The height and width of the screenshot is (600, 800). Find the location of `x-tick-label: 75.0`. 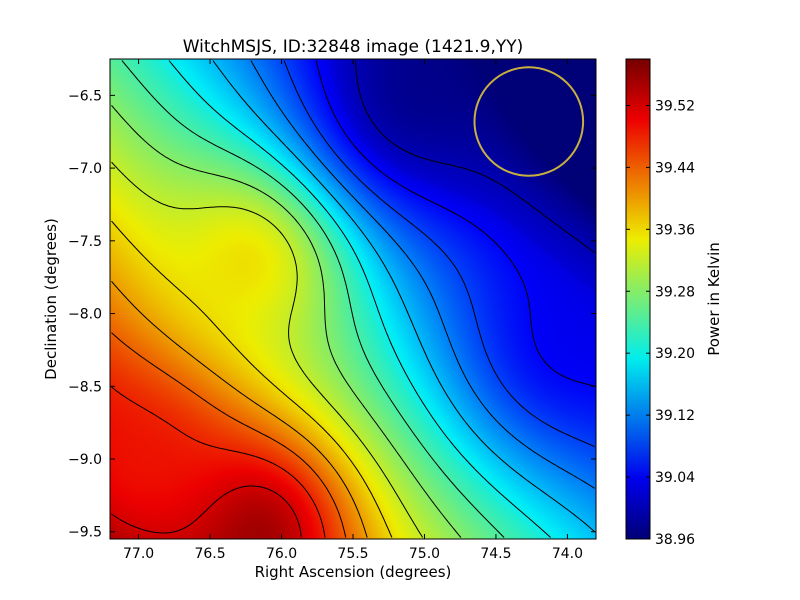

x-tick-label: 75.0 is located at coordinates (424, 554).